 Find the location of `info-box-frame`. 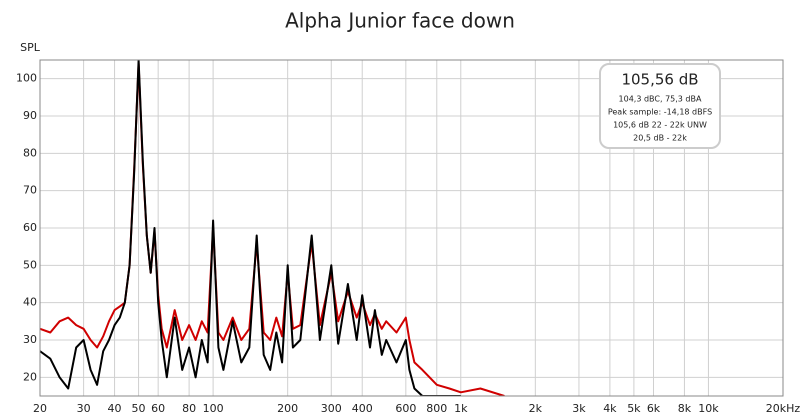

info-box-frame is located at coordinates (660, 106).